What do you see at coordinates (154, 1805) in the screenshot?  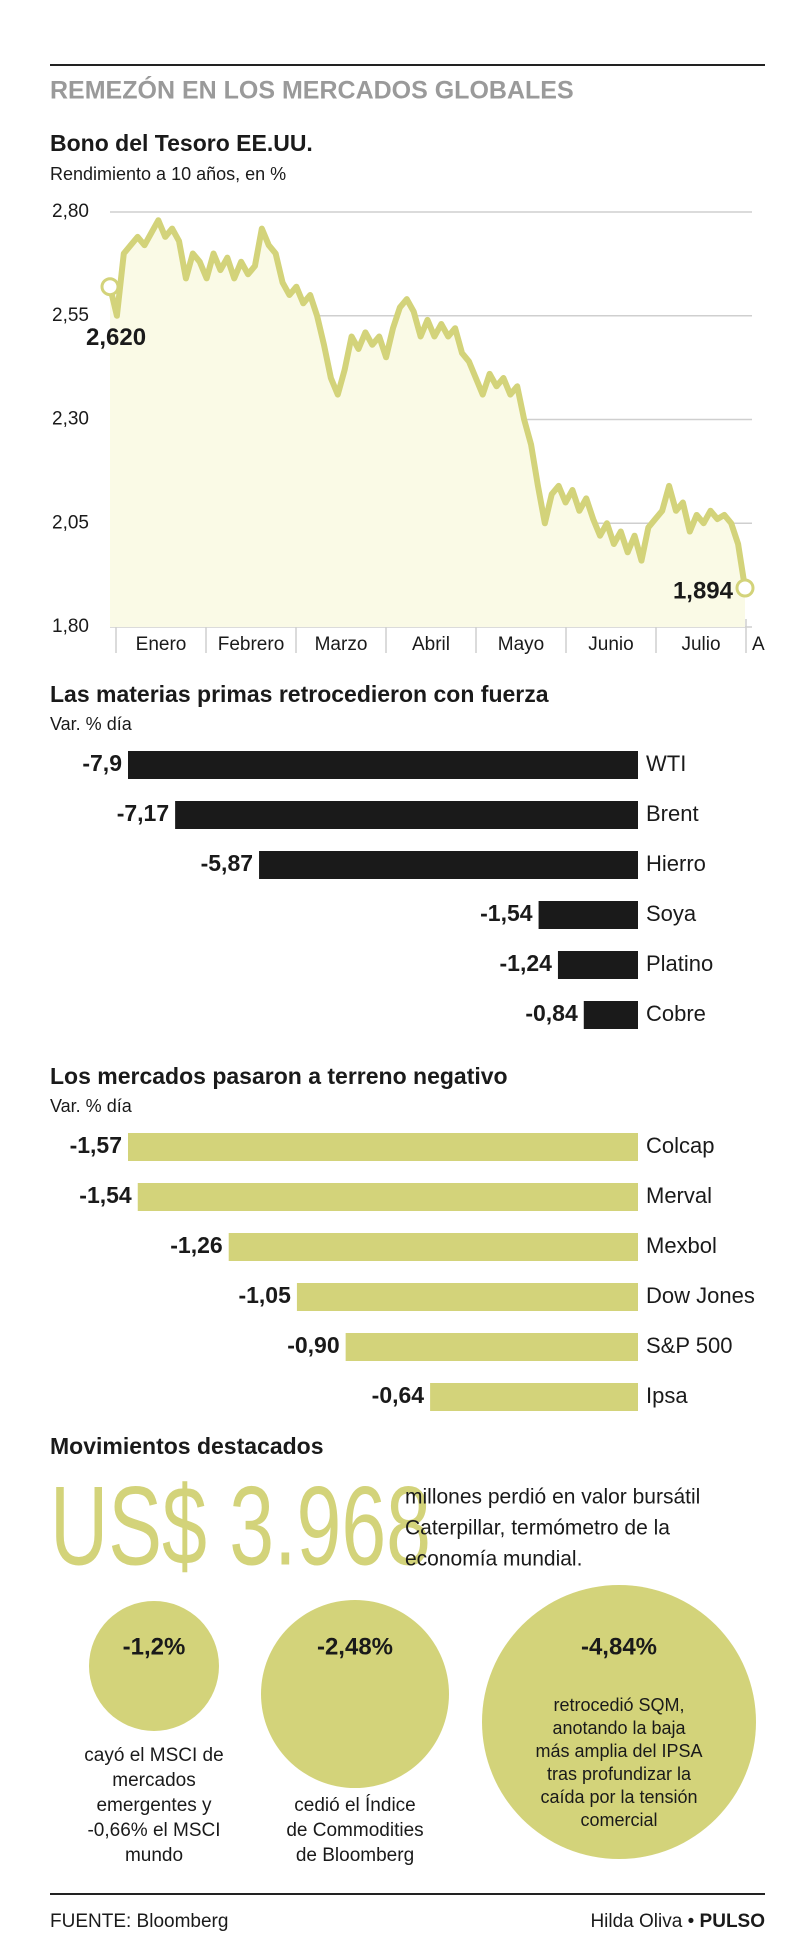 I see `circle-text: emergentes y` at bounding box center [154, 1805].